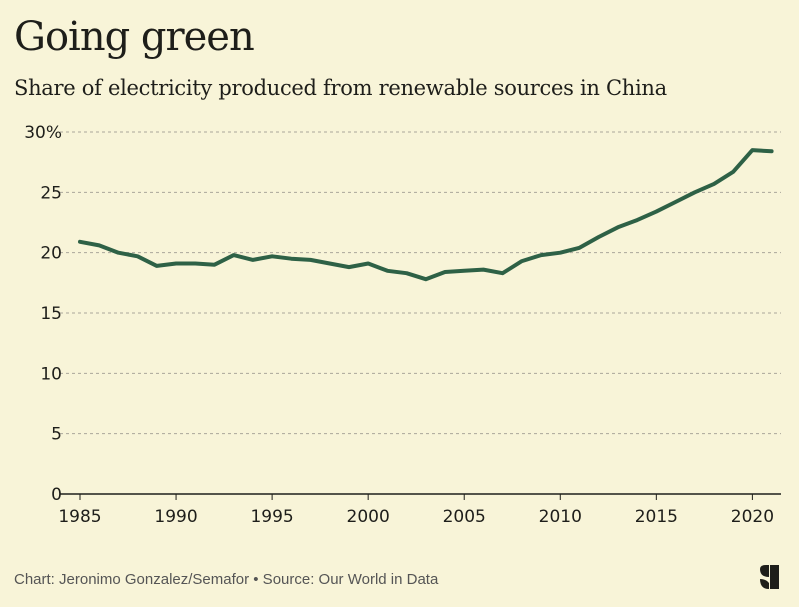  What do you see at coordinates (368, 517) in the screenshot?
I see `x-tick-label: 2000` at bounding box center [368, 517].